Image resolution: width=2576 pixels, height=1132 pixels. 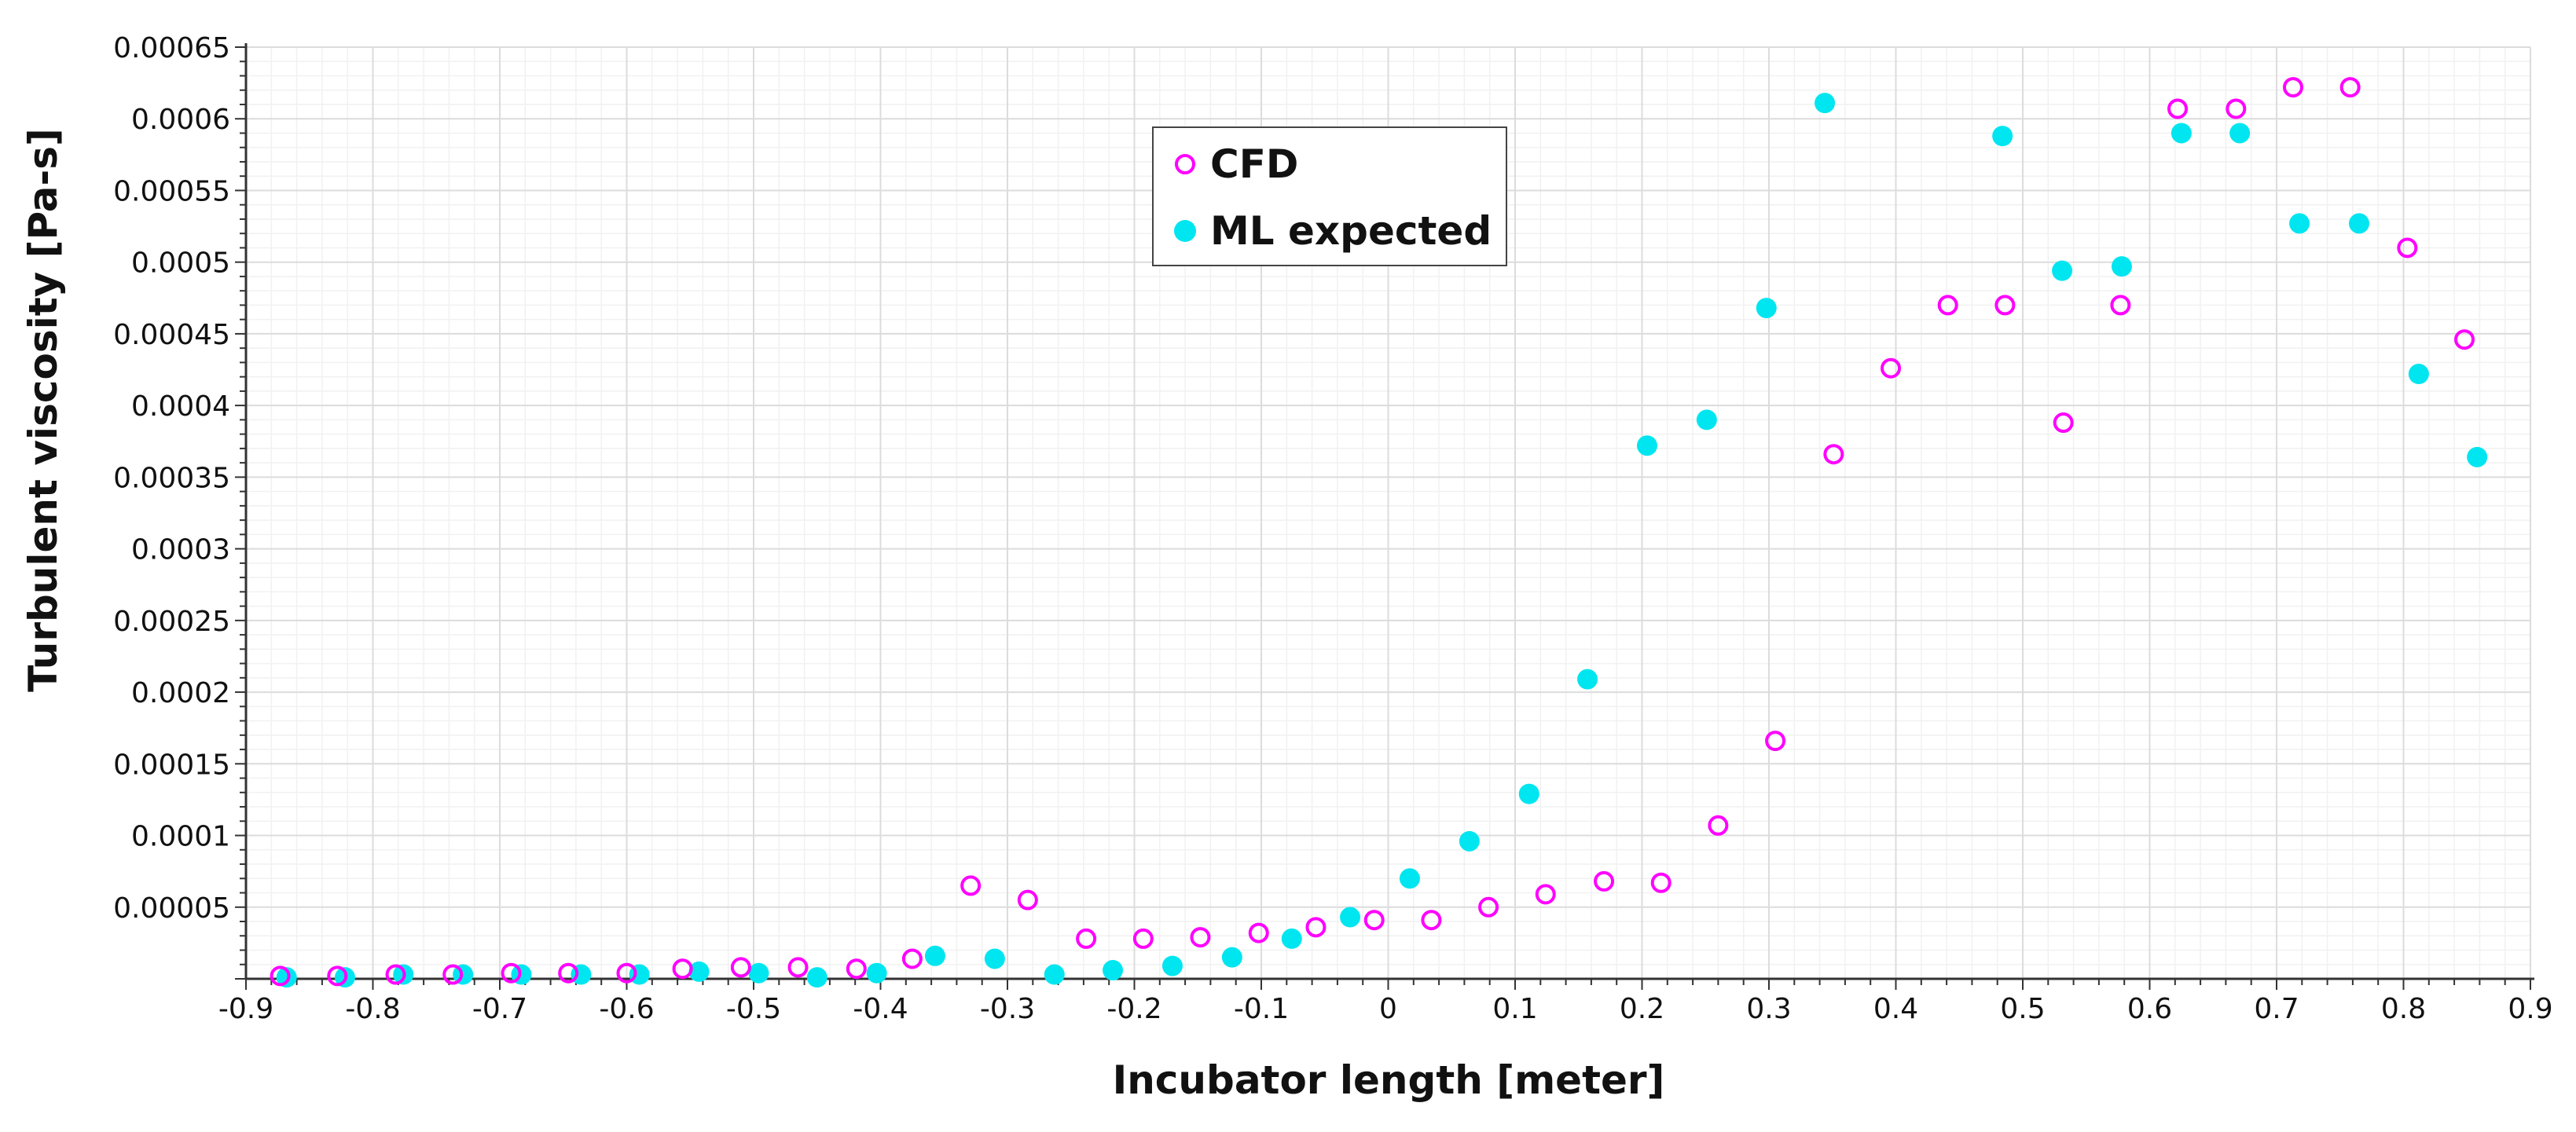 What do you see at coordinates (626, 1009) in the screenshot?
I see `x-tick-label: -0.6` at bounding box center [626, 1009].